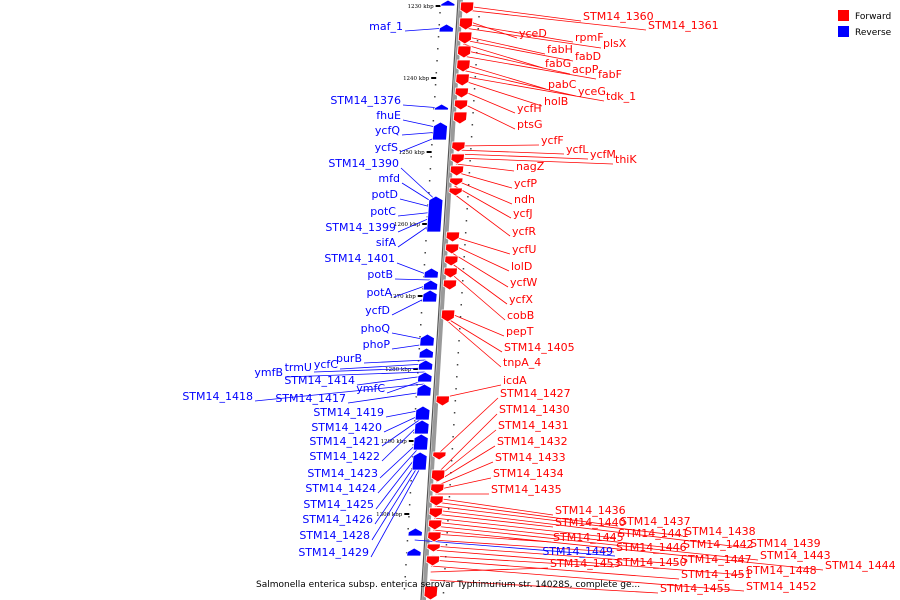  I want to click on forward-gene-label: STM14_1432, so click(532, 441).